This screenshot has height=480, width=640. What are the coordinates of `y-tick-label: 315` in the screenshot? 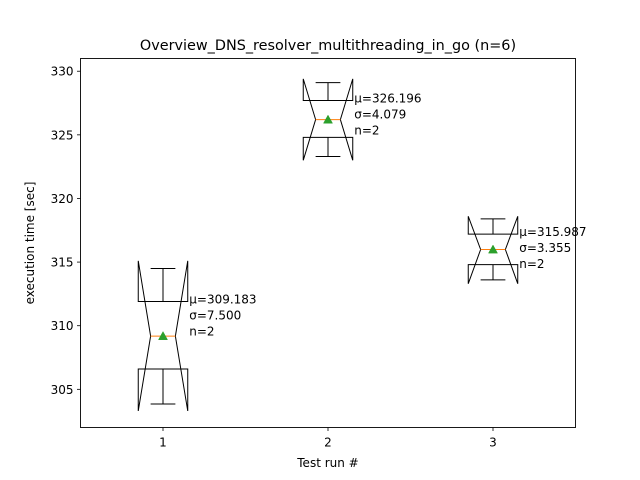 It's located at (62, 263).